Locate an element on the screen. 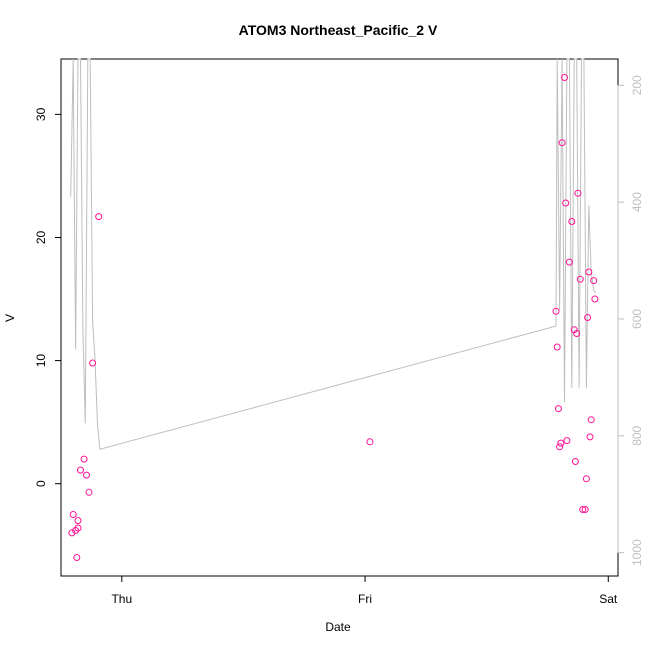 This screenshot has height=650, width=650. y-tick-label: 0 is located at coordinates (41, 483).